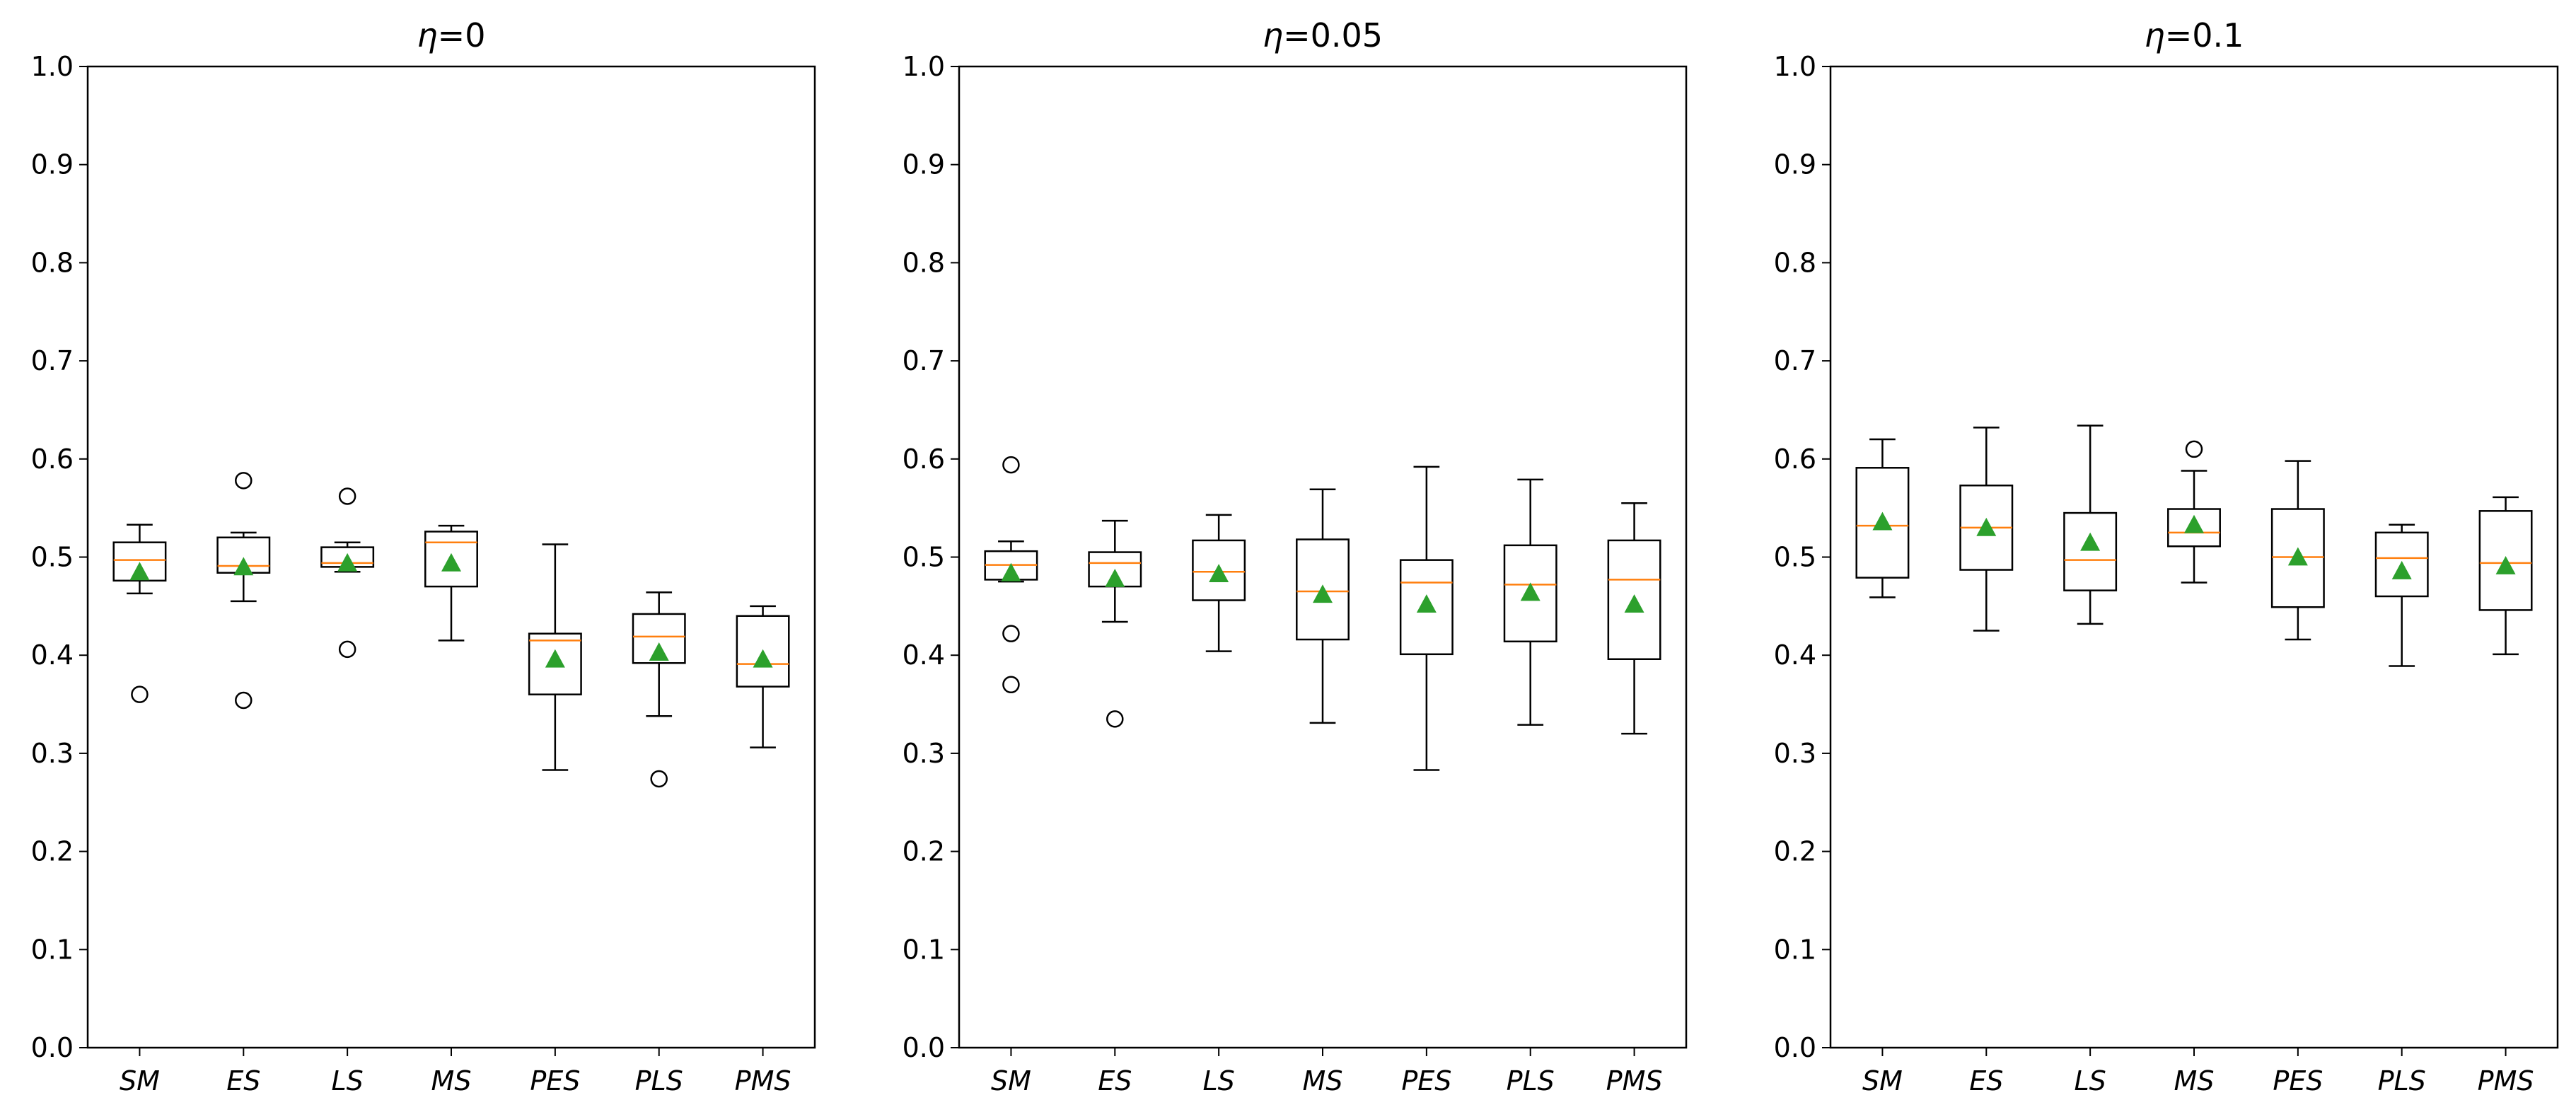  What do you see at coordinates (1795, 753) in the screenshot?
I see `y-tick-label: 0.3` at bounding box center [1795, 753].